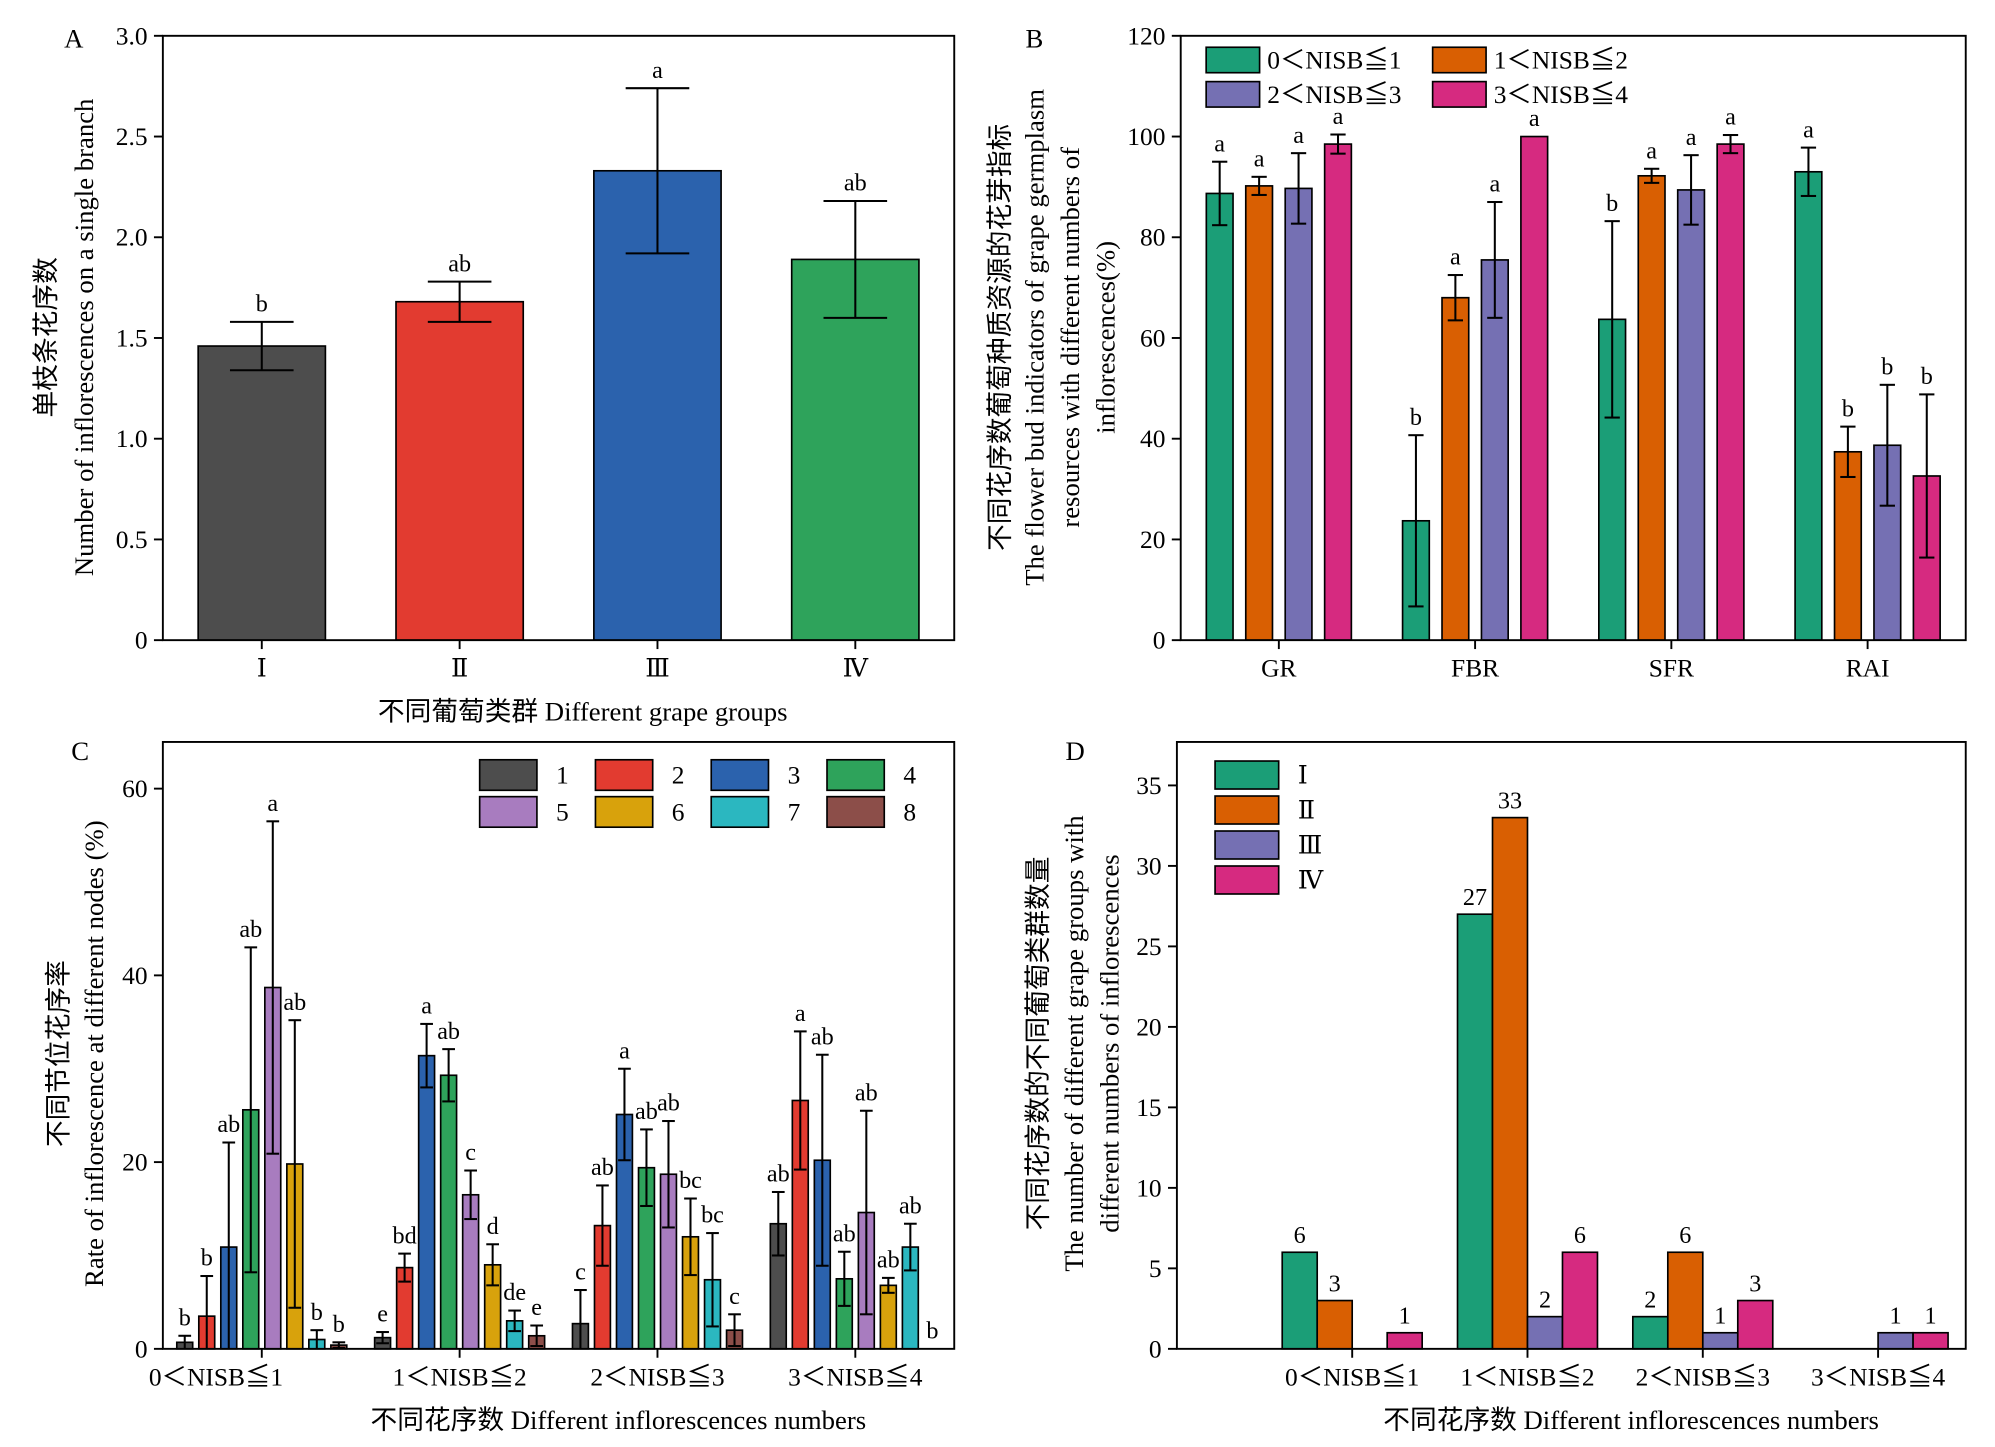 The width and height of the screenshot is (1995, 1447). Describe the element at coordinates (382, 1314) in the screenshot. I see `significance-letter: e` at that location.